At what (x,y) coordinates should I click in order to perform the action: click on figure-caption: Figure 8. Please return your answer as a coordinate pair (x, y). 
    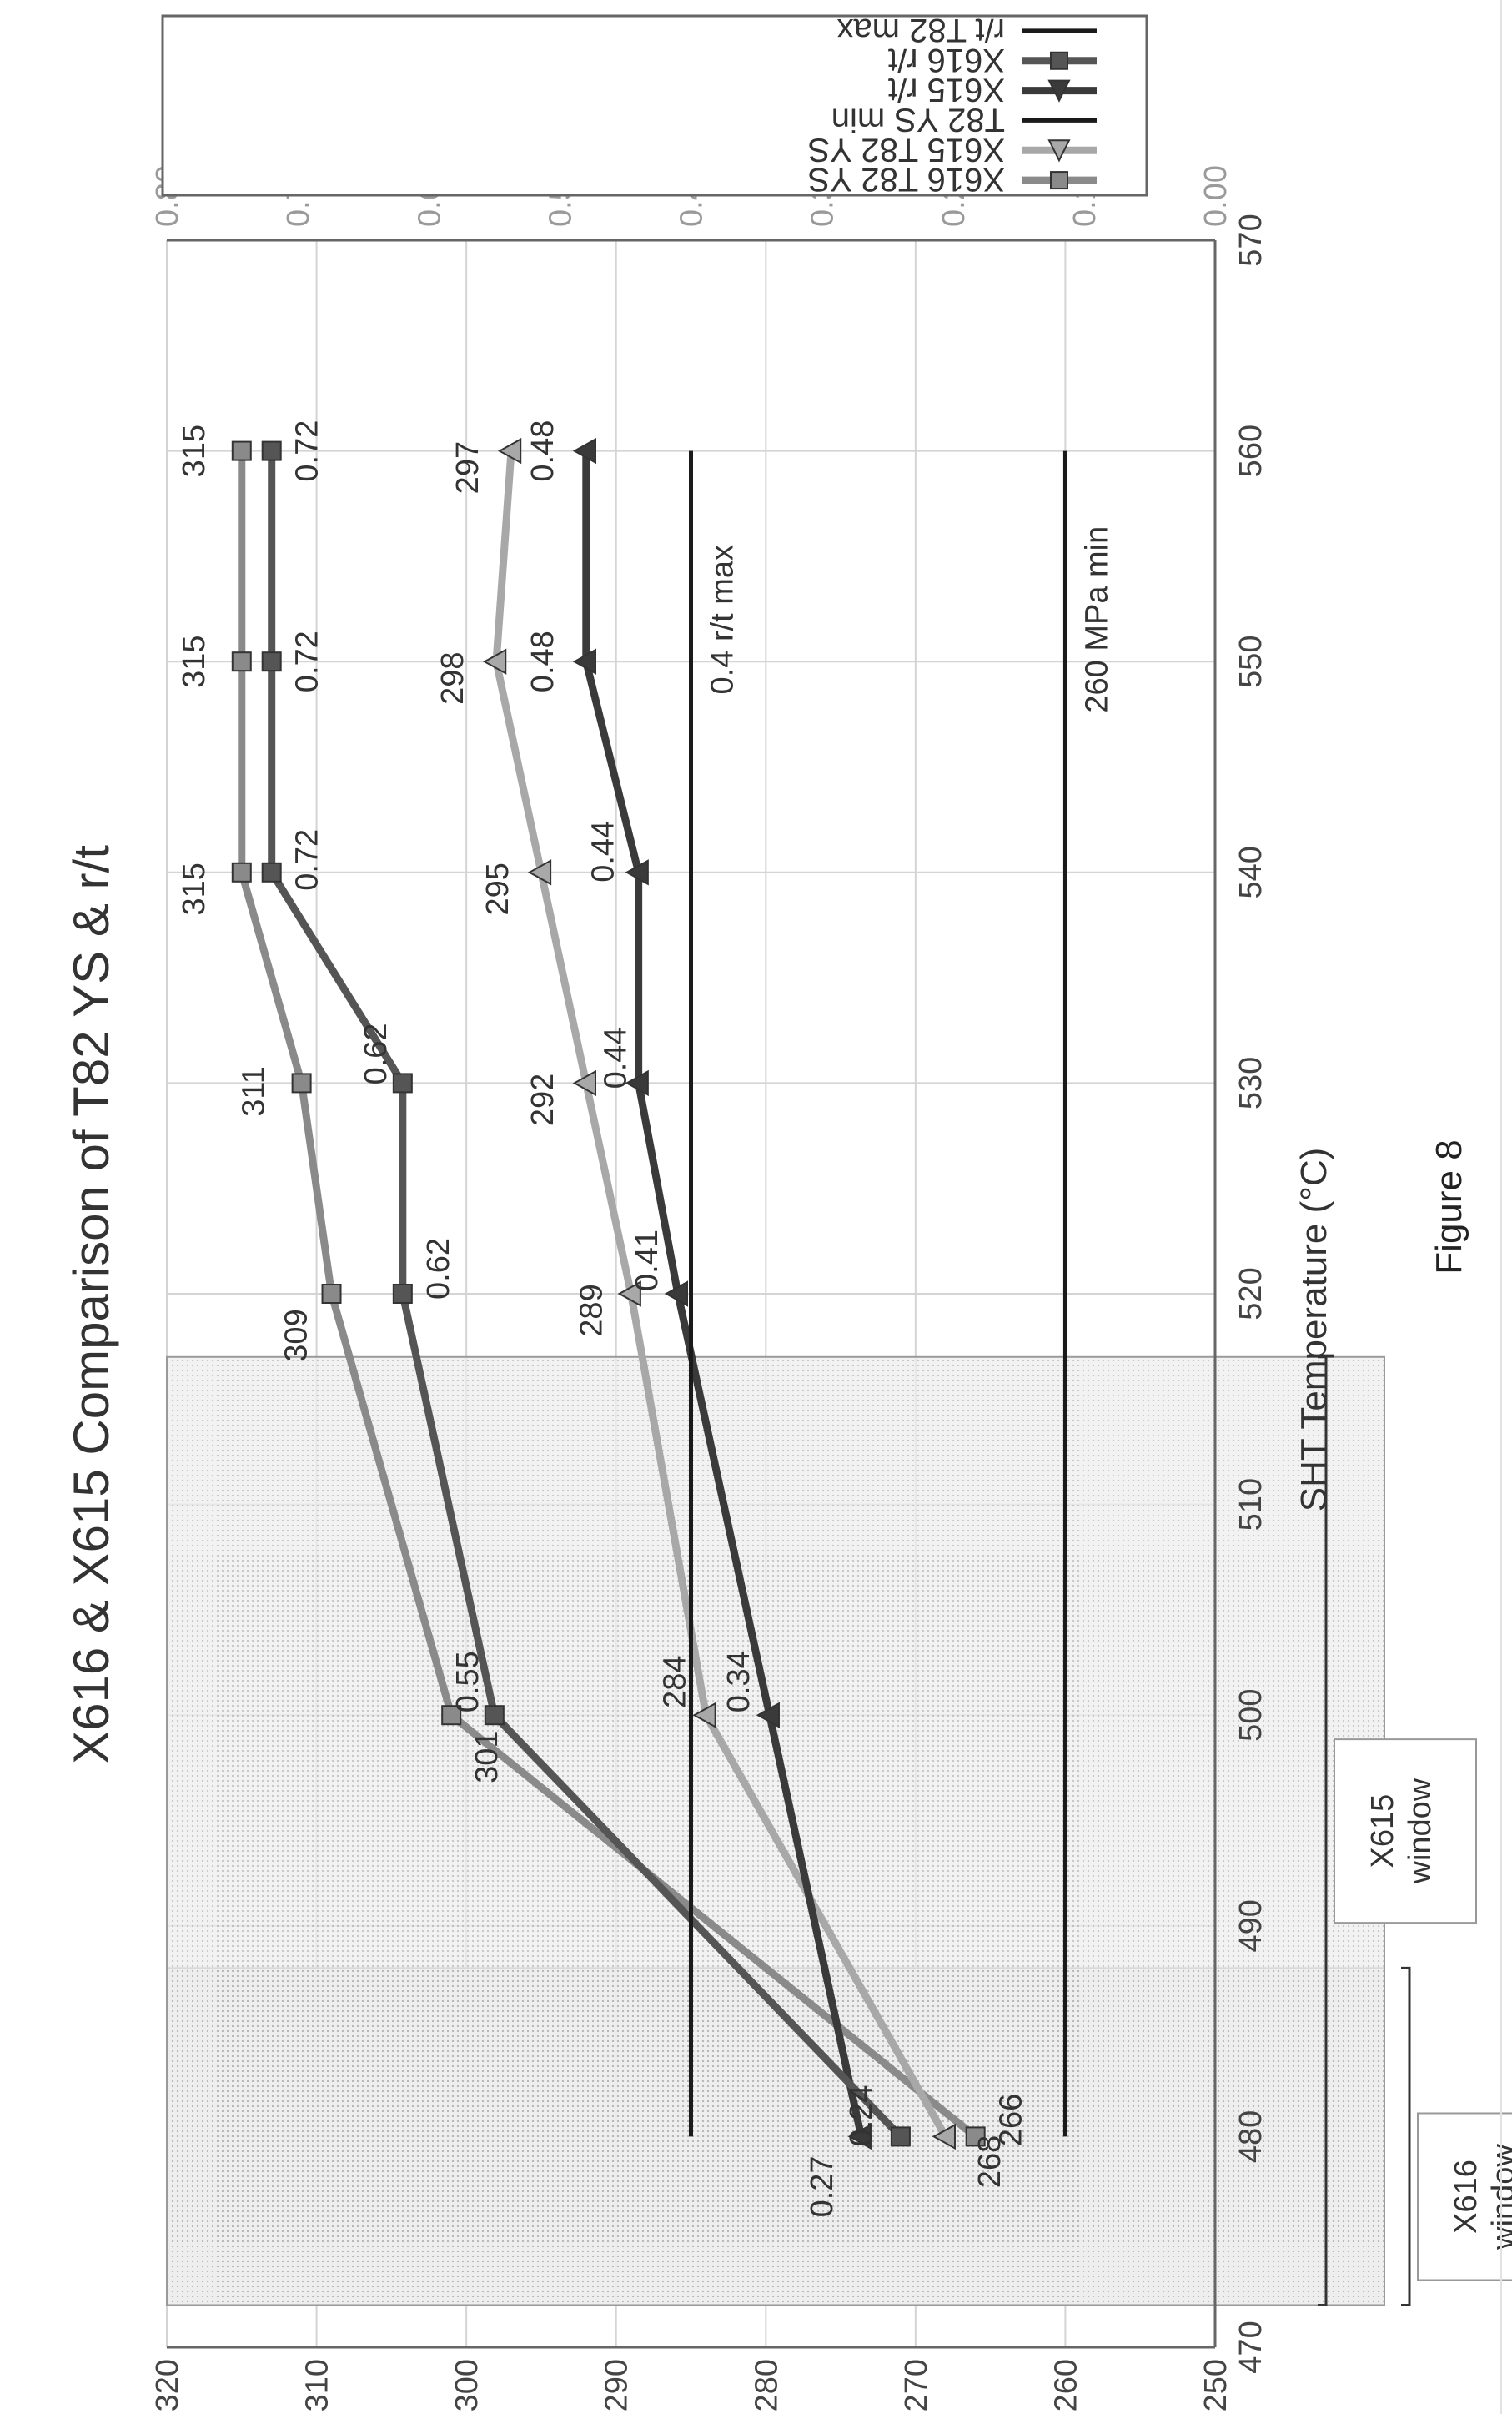
    Looking at the image, I should click on (1449, 1207).